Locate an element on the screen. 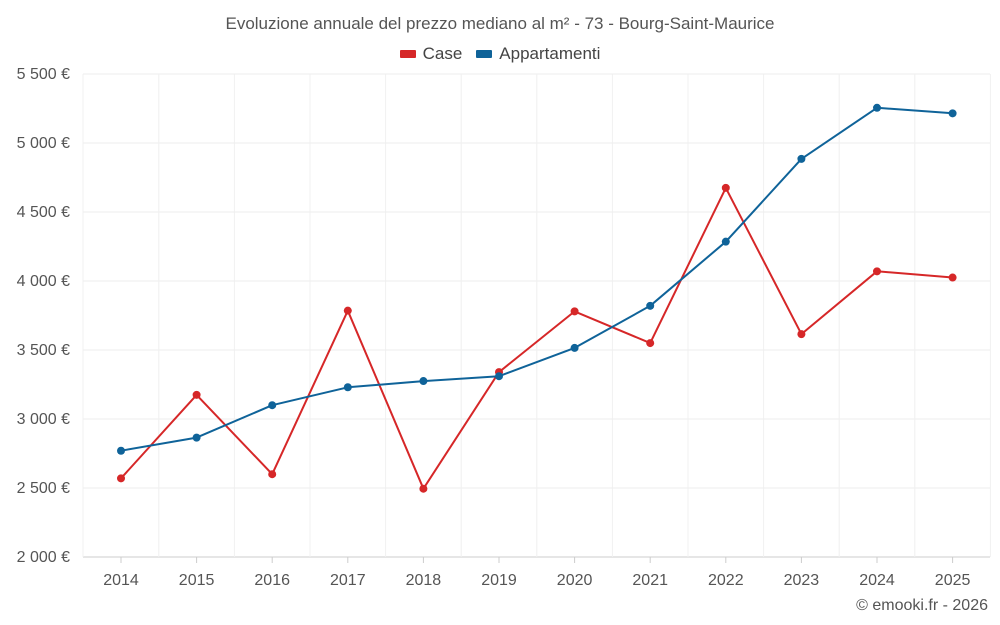 This screenshot has height=625, width=1000. x-tick-label: 2024 is located at coordinates (877, 580).